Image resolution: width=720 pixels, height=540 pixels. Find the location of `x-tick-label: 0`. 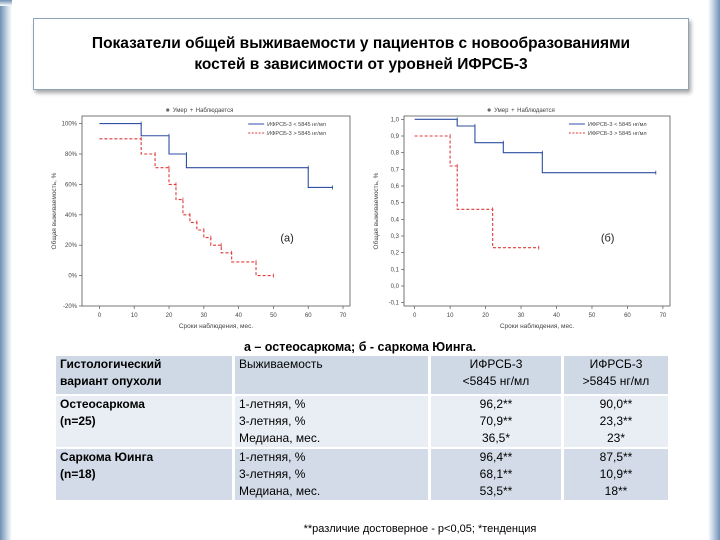

x-tick-label: 0 is located at coordinates (415, 316).